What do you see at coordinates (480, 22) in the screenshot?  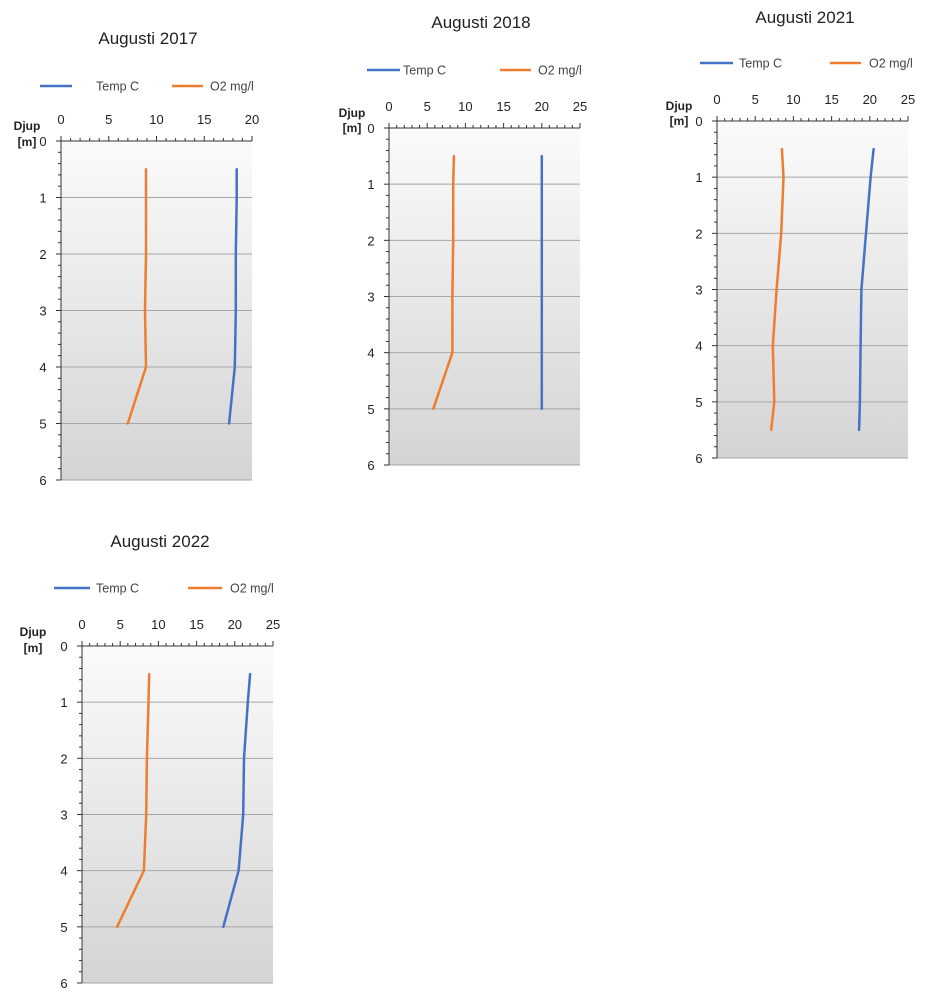 I see `chart-title: Augusti 2018` at bounding box center [480, 22].